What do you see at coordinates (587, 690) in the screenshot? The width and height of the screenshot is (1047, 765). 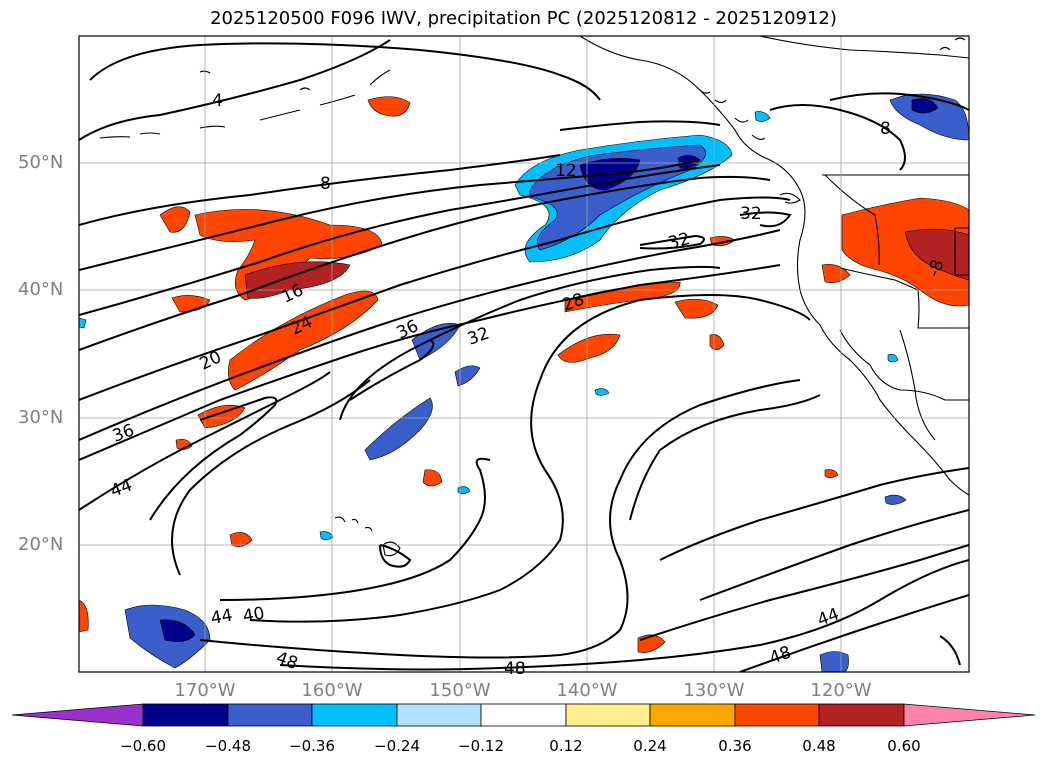 I see `lon-label: 140°W` at bounding box center [587, 690].